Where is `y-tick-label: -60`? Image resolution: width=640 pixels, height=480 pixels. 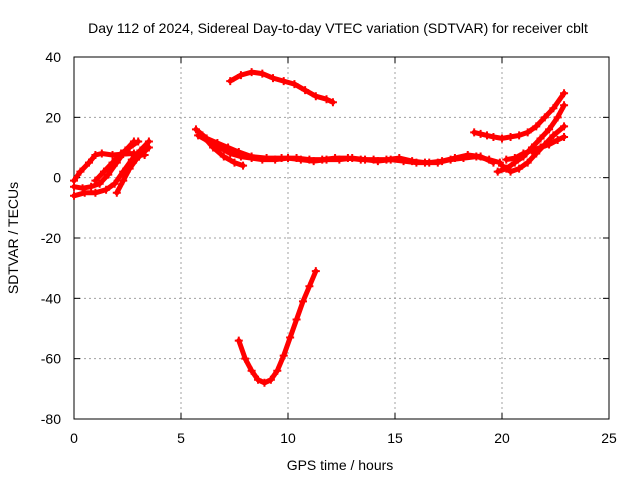 y-tick-label: -60 is located at coordinates (51, 359).